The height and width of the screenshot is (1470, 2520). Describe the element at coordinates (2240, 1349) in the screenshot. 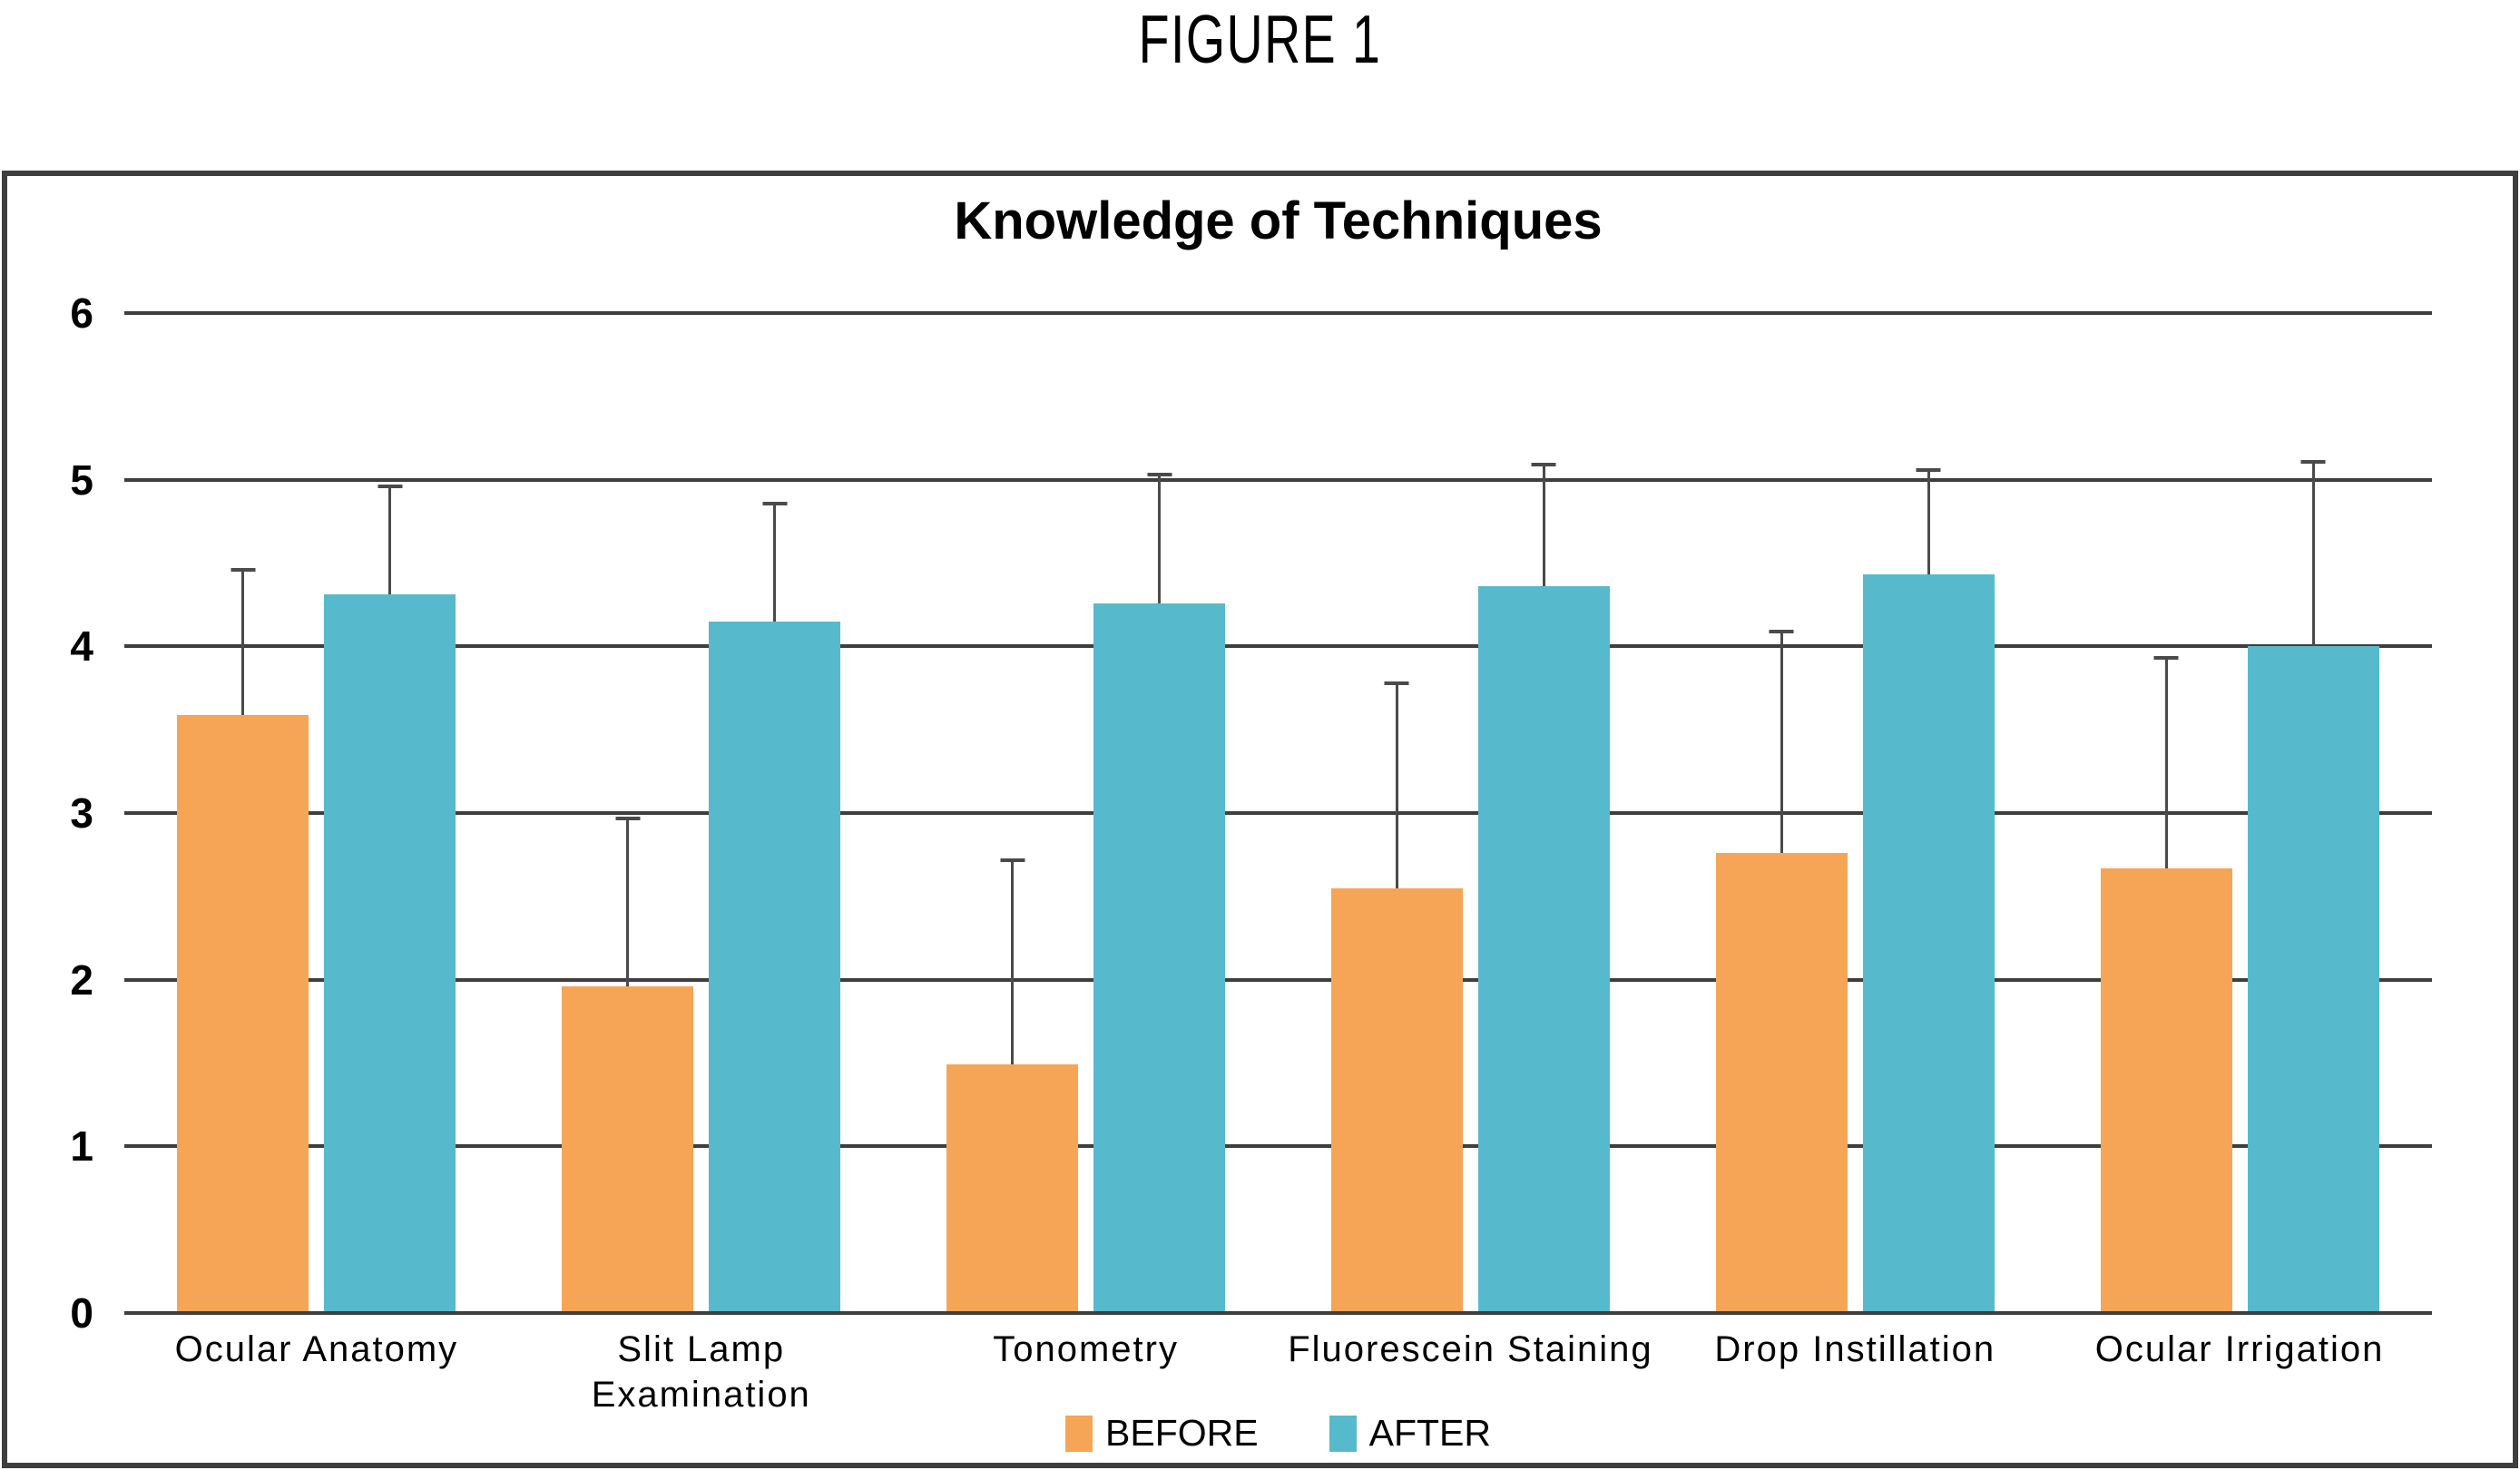

I see `x-axis-category-label: Ocular Irrigation` at that location.